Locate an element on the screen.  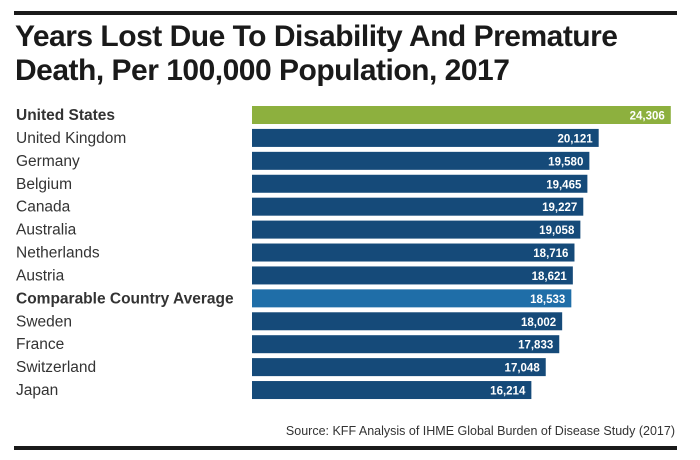
bottom-rule is located at coordinates (345, 448).